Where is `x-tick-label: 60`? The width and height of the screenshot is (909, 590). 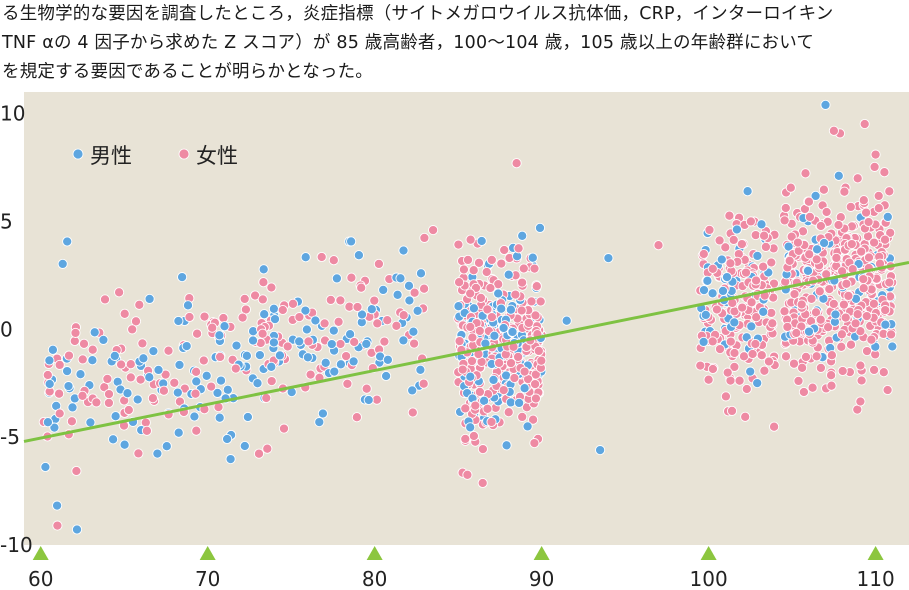 x-tick-label: 60 is located at coordinates (40, 578).